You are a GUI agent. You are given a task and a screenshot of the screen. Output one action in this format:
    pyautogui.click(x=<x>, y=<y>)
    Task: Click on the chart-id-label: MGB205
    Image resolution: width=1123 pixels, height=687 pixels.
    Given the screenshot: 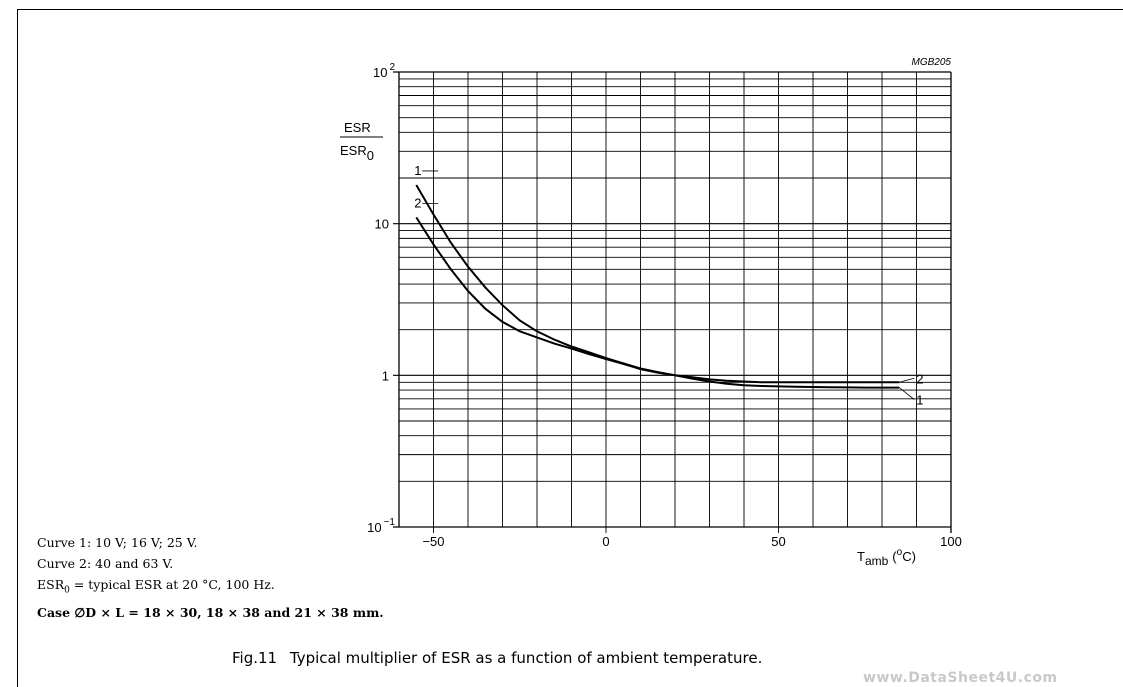 What is the action you would take?
    pyautogui.click(x=932, y=62)
    